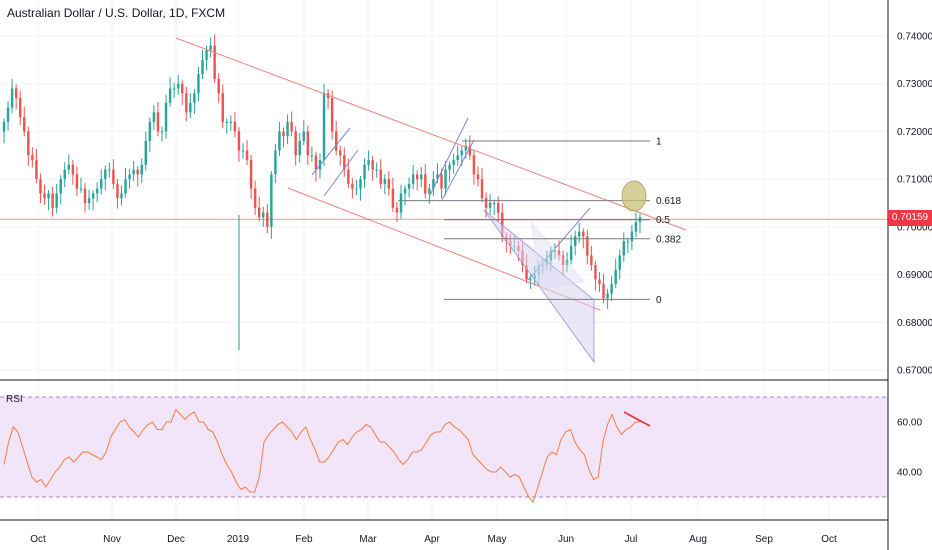 The height and width of the screenshot is (550, 932). What do you see at coordinates (637, 419) in the screenshot?
I see `rsi-divergence-line` at bounding box center [637, 419].